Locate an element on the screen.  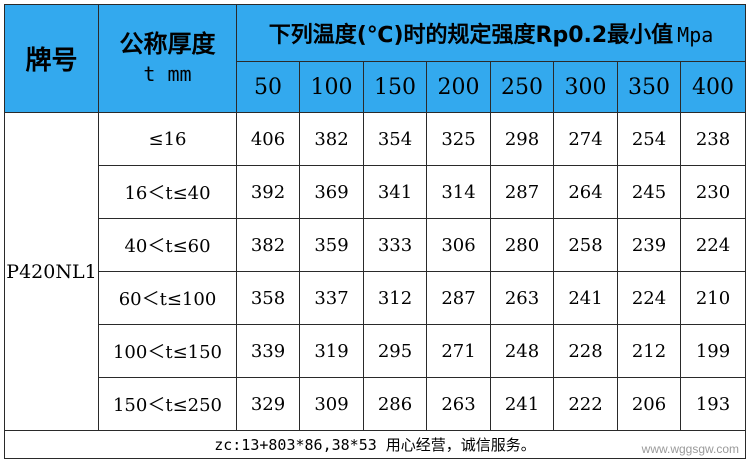
thickness-range: 60＜t≤100 is located at coordinates (167, 298).